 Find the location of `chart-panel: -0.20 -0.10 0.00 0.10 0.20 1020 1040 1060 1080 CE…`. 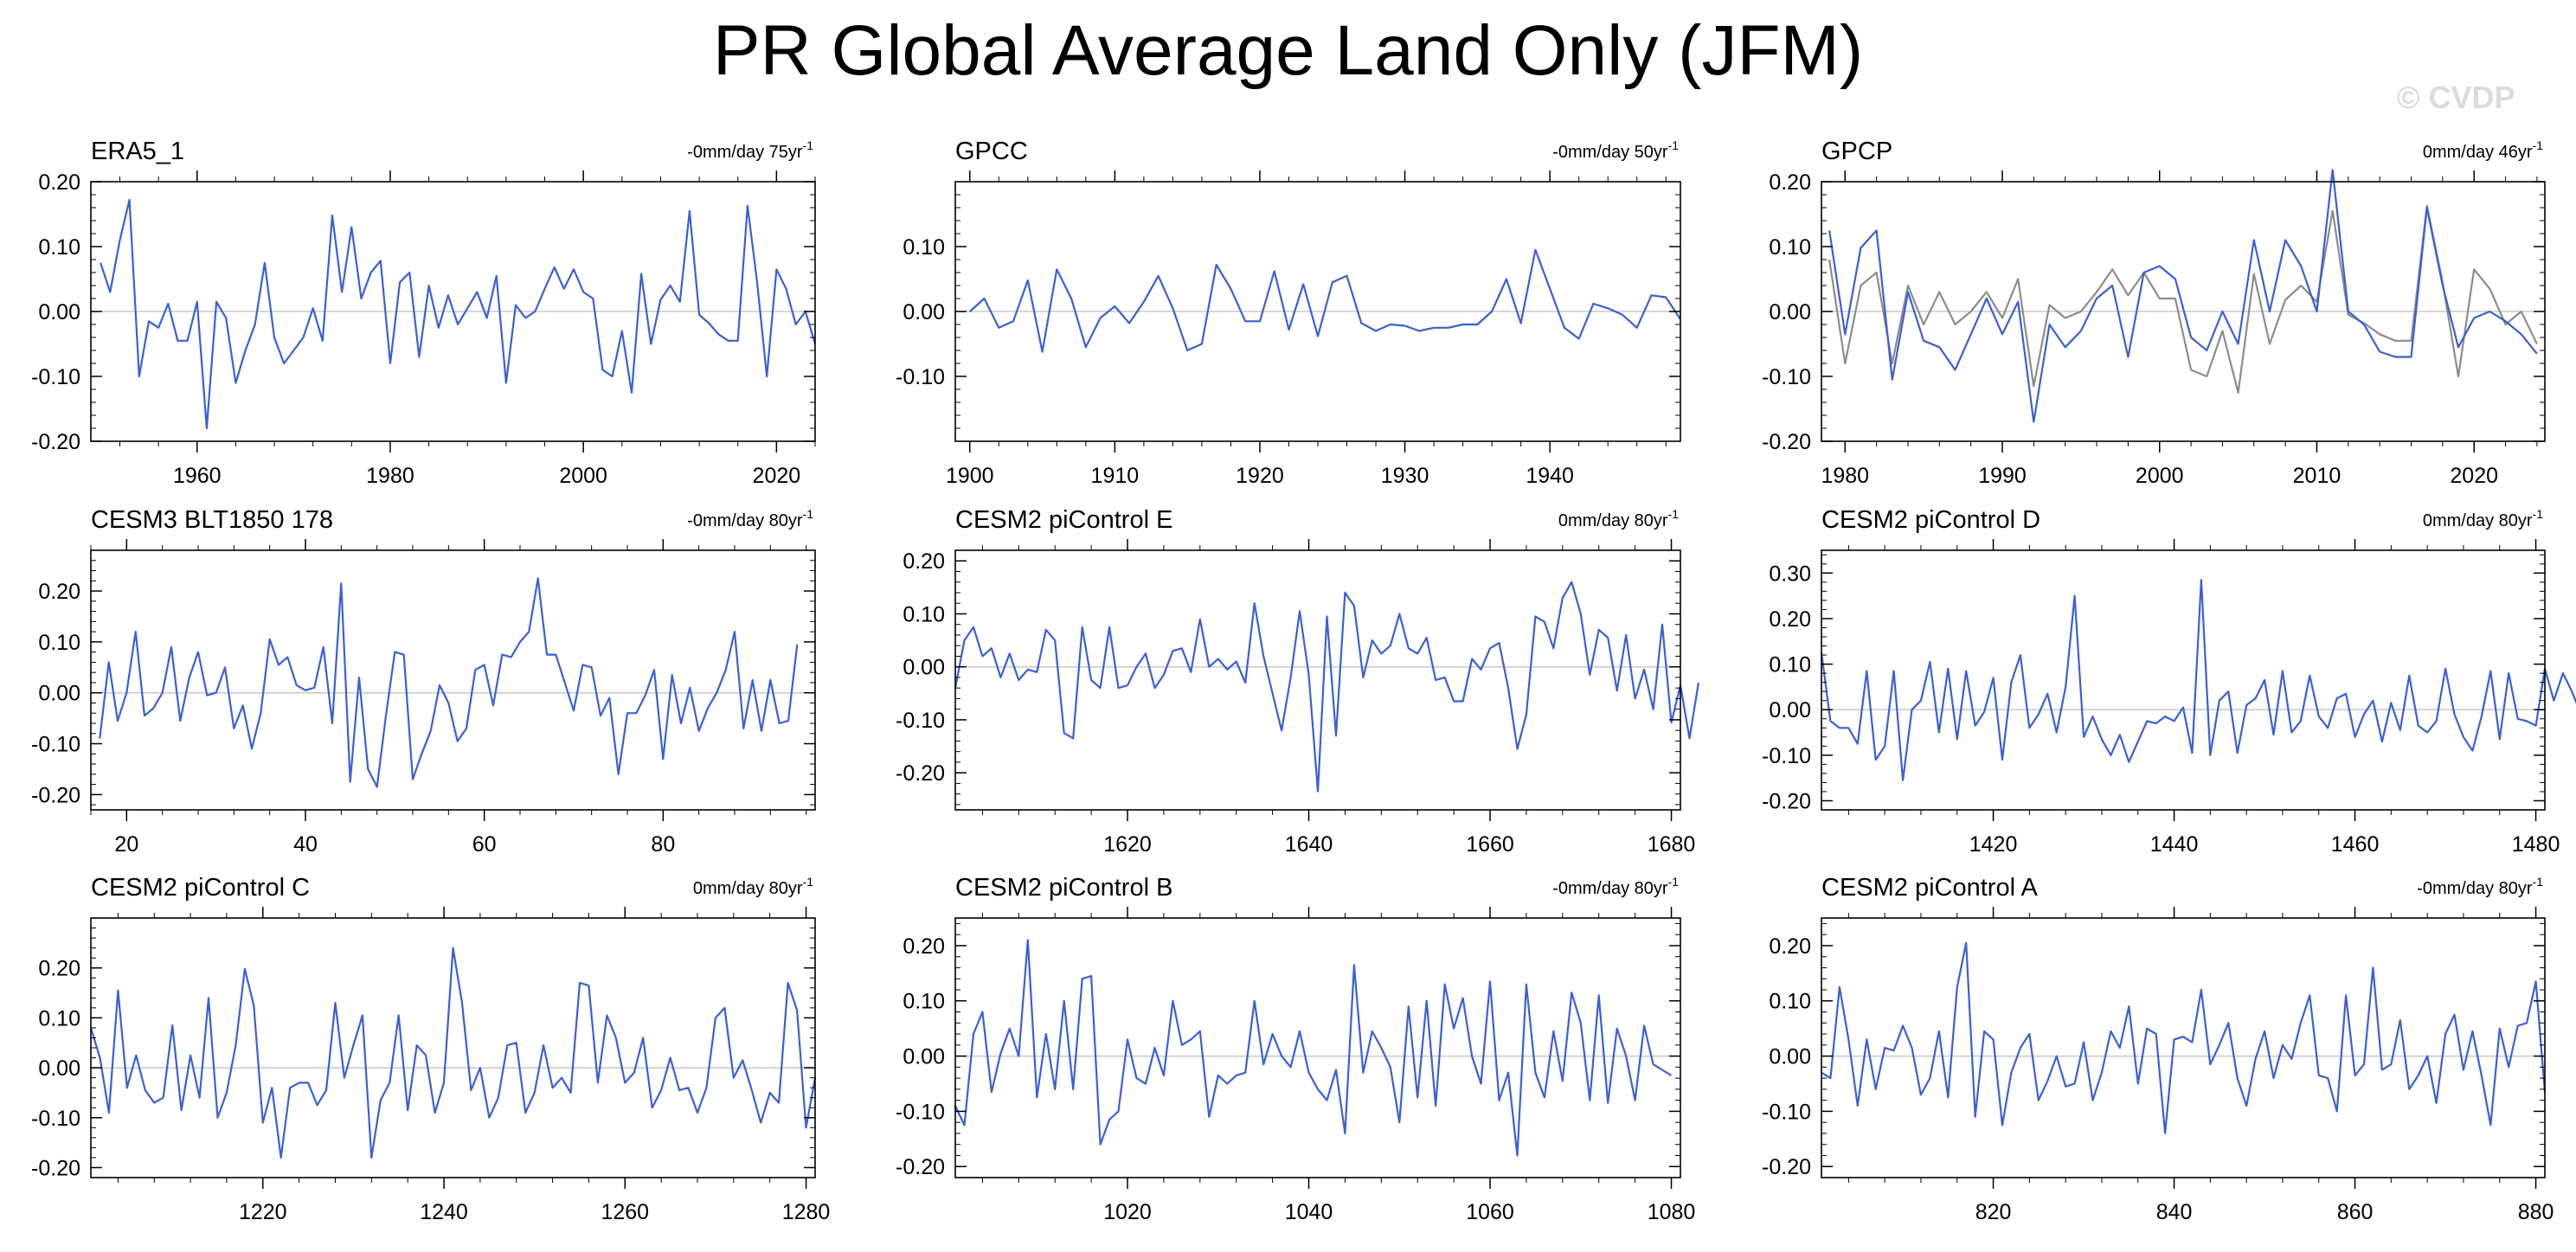

chart-panel: -0.20 -0.10 0.00 0.10 0.20 1020 1040 1060 1080 CE… is located at coordinates (1295, 1049).